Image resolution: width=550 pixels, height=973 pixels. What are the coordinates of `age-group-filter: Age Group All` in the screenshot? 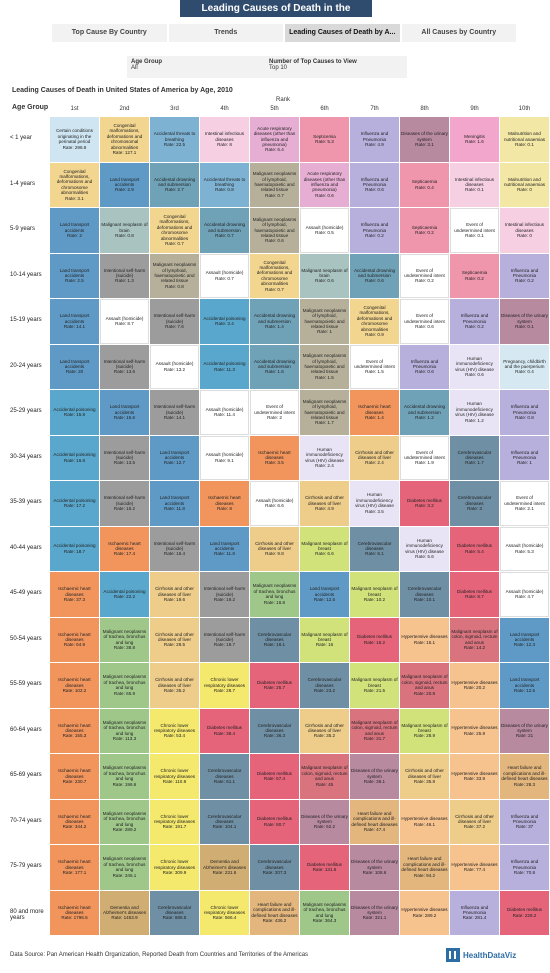 It's located at (146, 65).